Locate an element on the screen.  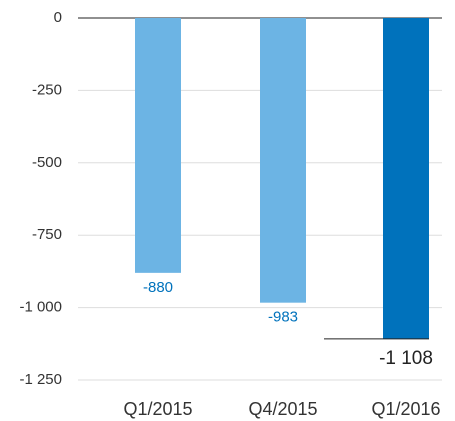
y-tick-label: -1 250 is located at coordinates (40, 379).